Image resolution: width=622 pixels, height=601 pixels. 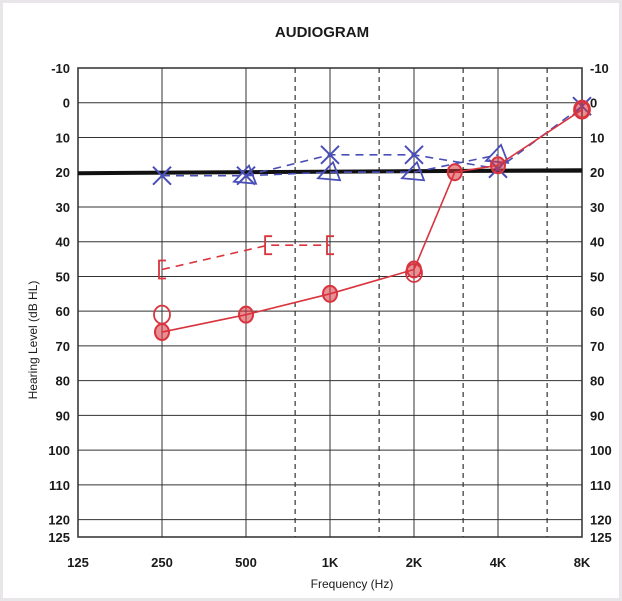 What do you see at coordinates (246, 562) in the screenshot?
I see `x-tick-label: 500` at bounding box center [246, 562].